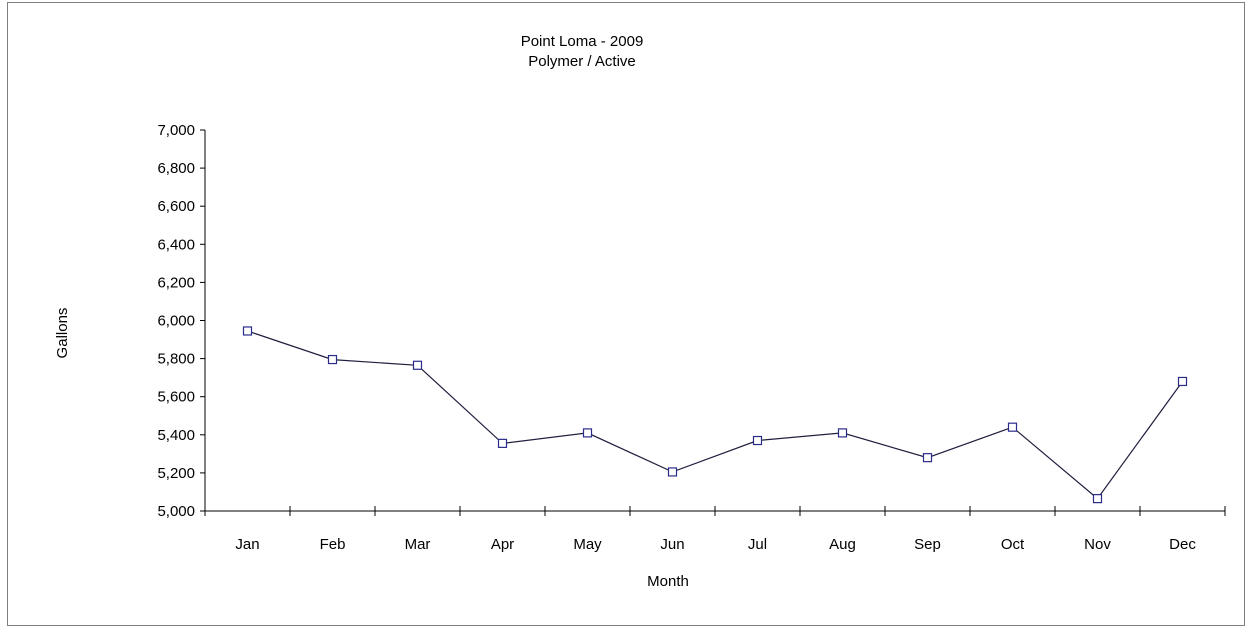  What do you see at coordinates (176, 359) in the screenshot?
I see `y-tick-label: 5,800` at bounding box center [176, 359].